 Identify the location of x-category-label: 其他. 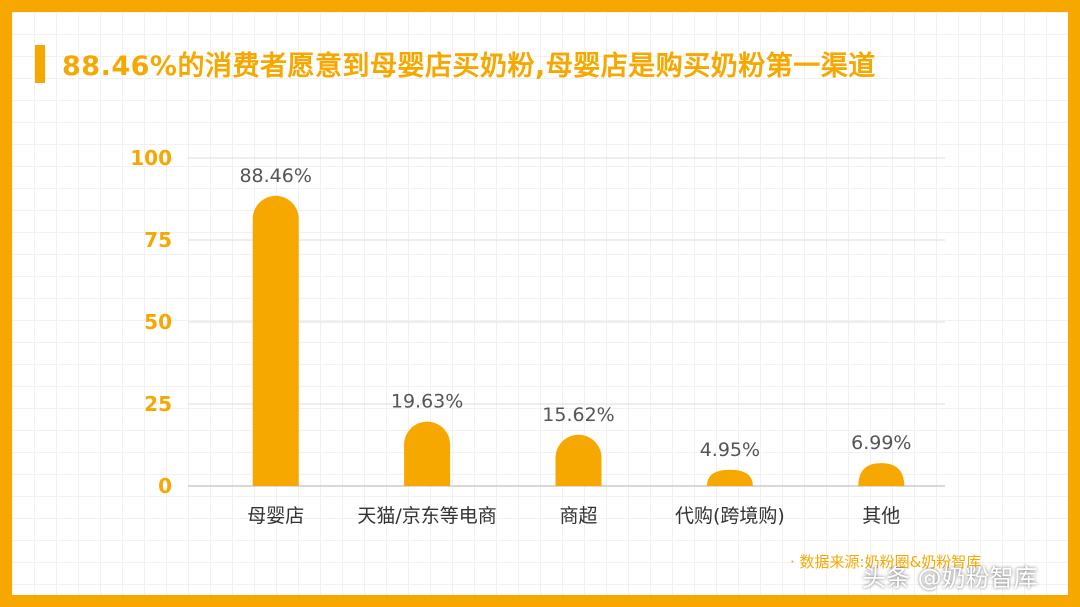
(881, 516).